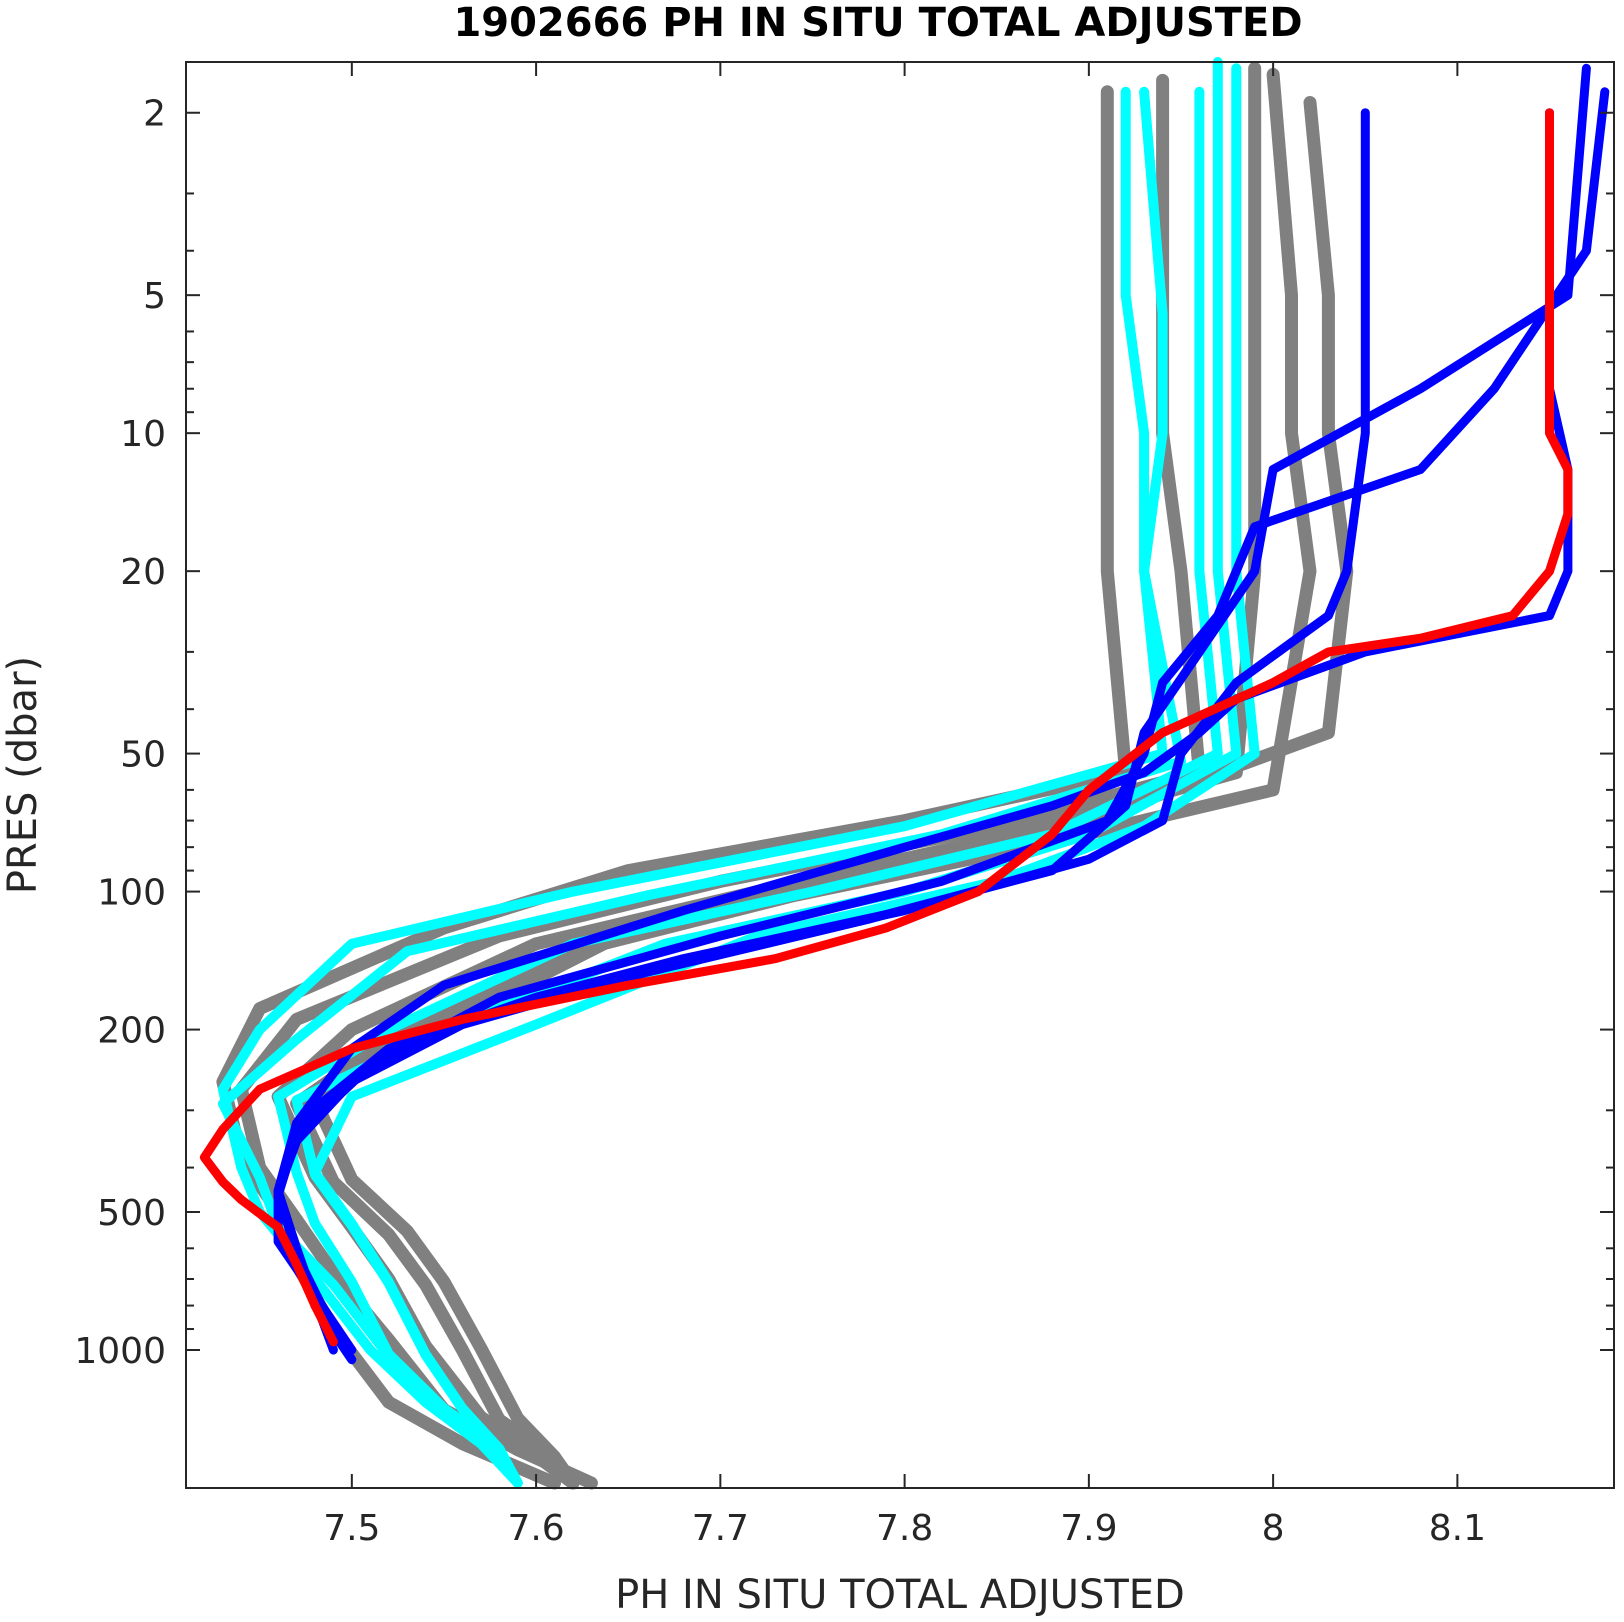  What do you see at coordinates (131, 1213) in the screenshot?
I see `y-tick-label: 500` at bounding box center [131, 1213].